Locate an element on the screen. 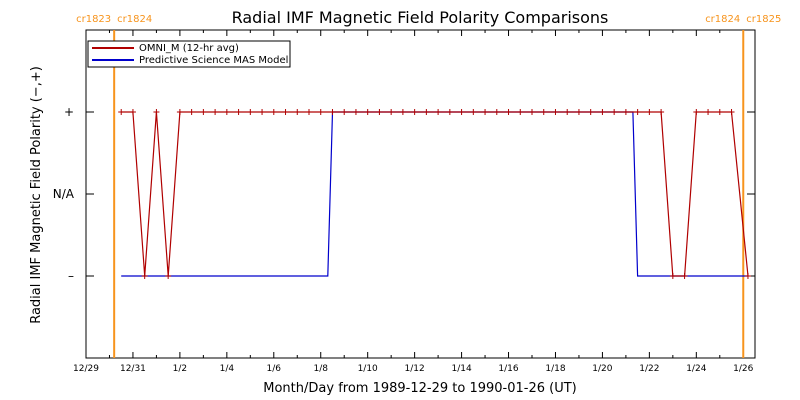 This screenshot has height=400, width=800. y-tick-label: + is located at coordinates (69, 112).